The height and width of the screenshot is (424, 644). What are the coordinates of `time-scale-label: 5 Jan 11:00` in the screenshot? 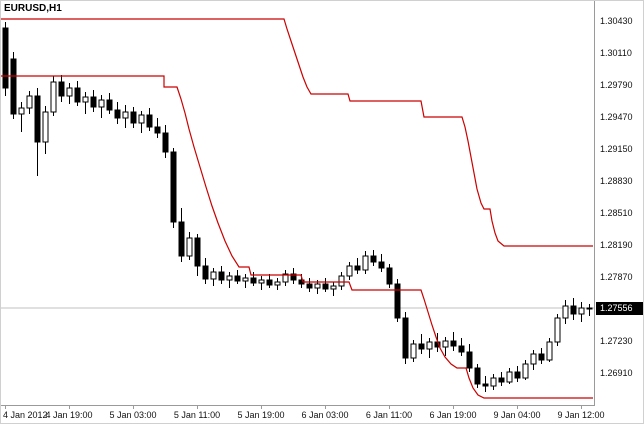 It's located at (197, 415).